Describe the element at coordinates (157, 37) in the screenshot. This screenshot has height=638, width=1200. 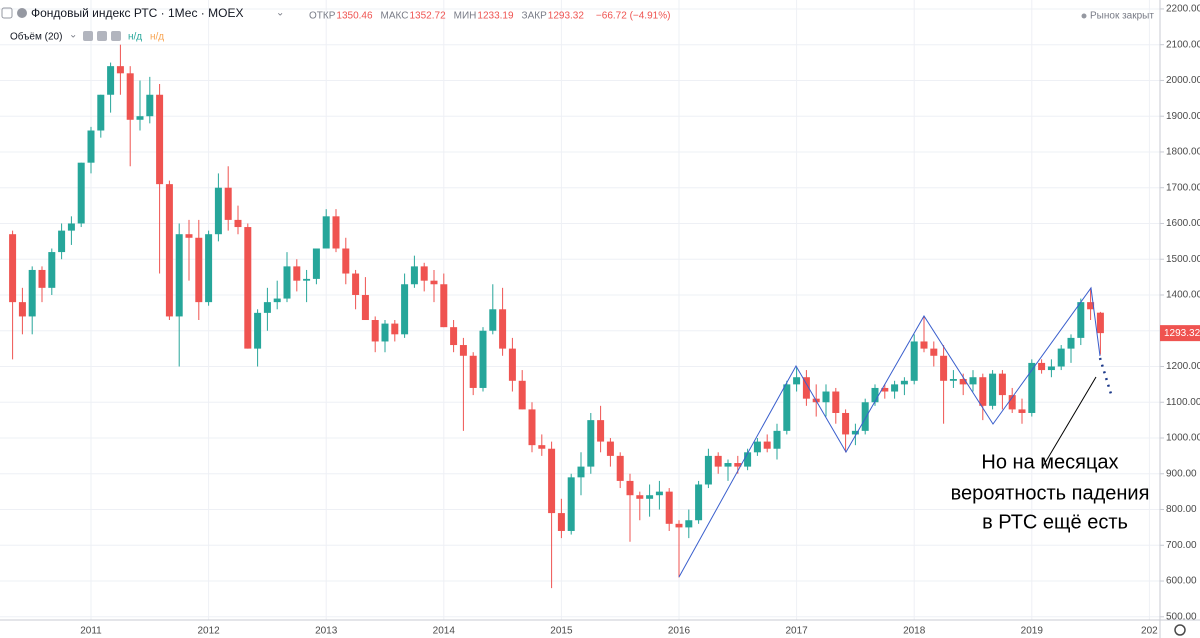
I see `volume-ma-value: н/д` at that location.